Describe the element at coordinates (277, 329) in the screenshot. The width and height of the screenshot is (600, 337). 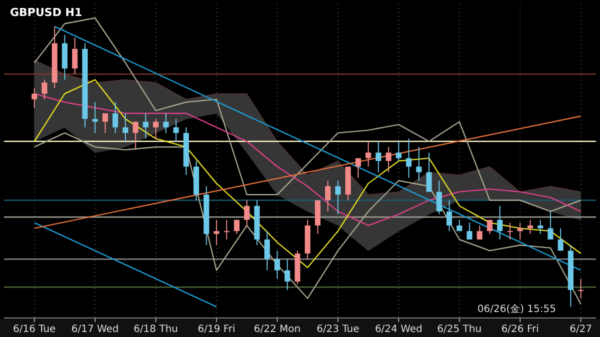
I see `x-tick-label: 6/22 Mon` at that location.